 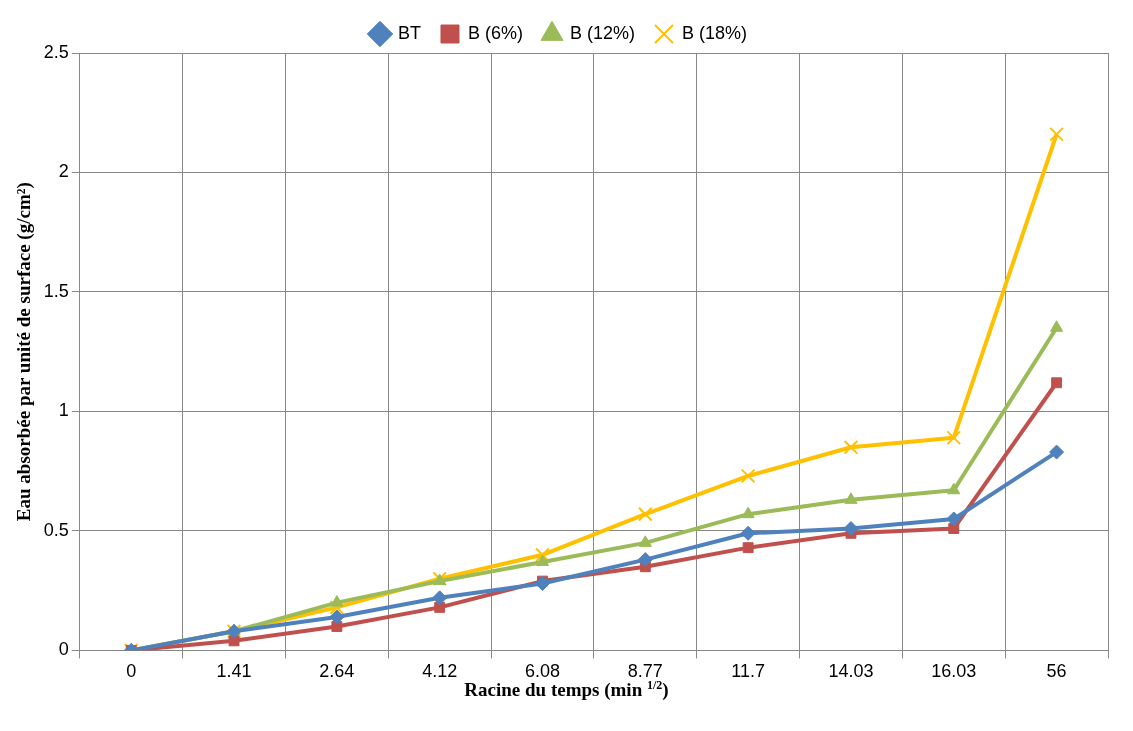 I want to click on y-tick-label: 0, so click(x=63, y=649).